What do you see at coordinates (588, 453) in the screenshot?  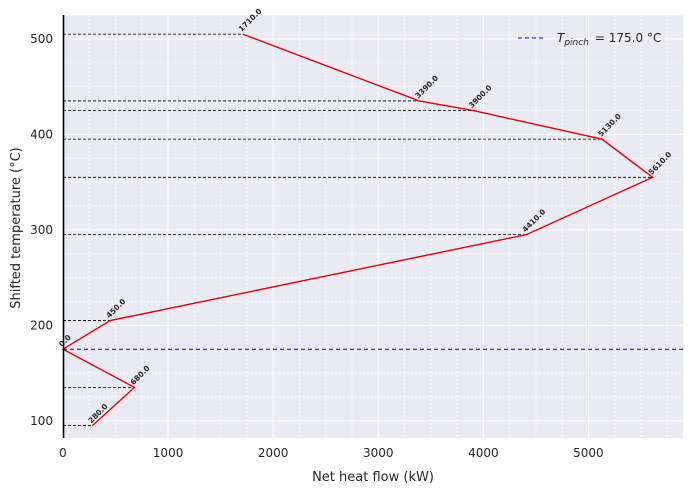 I see `x-tick-label: 5000` at bounding box center [588, 453].